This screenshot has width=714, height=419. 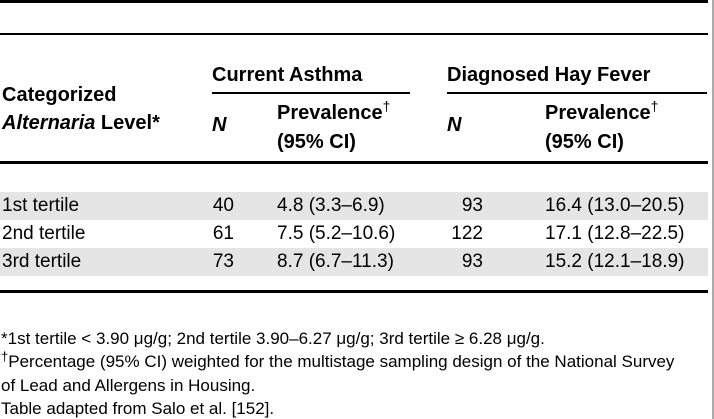 I want to click on row-header-line1: Categorized, so click(x=59, y=95).